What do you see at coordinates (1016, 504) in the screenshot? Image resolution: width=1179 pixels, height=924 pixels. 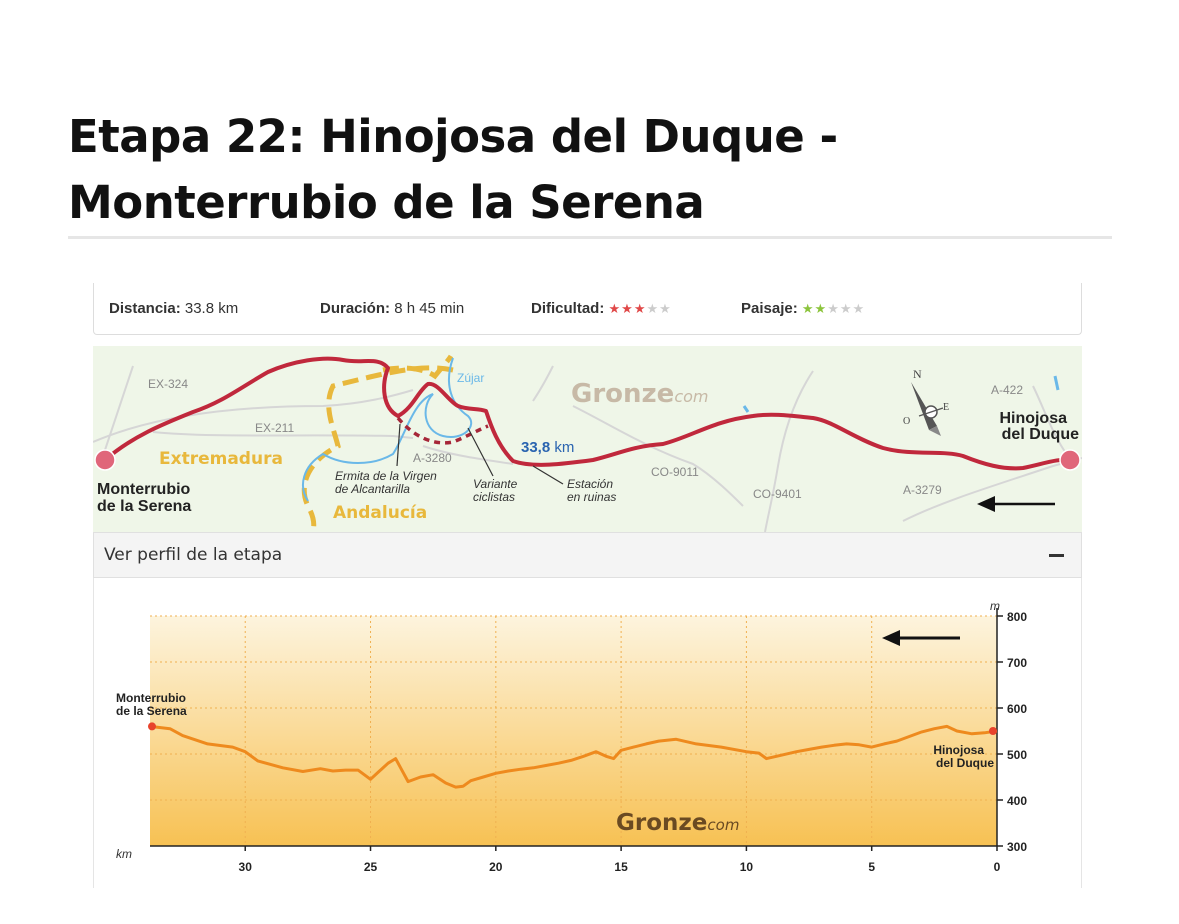 I see `direction-arrow-icon` at bounding box center [1016, 504].